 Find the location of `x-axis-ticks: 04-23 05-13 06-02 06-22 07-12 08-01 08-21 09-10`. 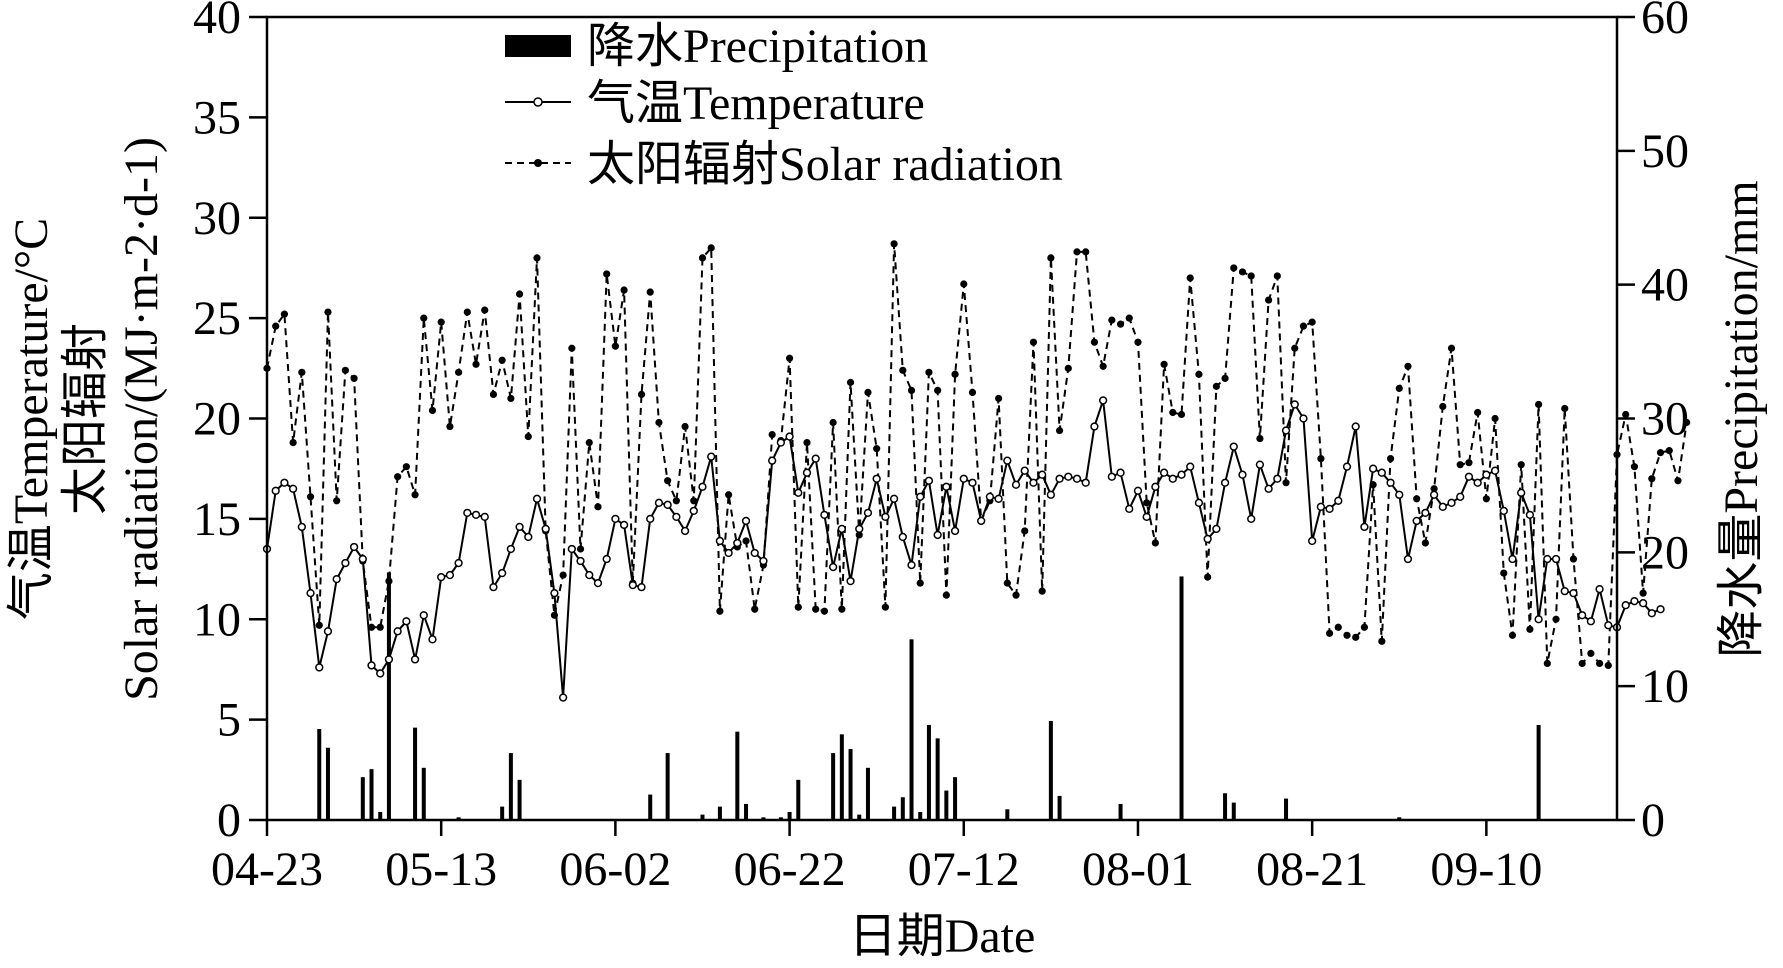

x-axis-ticks: 04-23 05-13 06-02 06-22 07-12 08-01 08-21 09-10 is located at coordinates (876, 858).